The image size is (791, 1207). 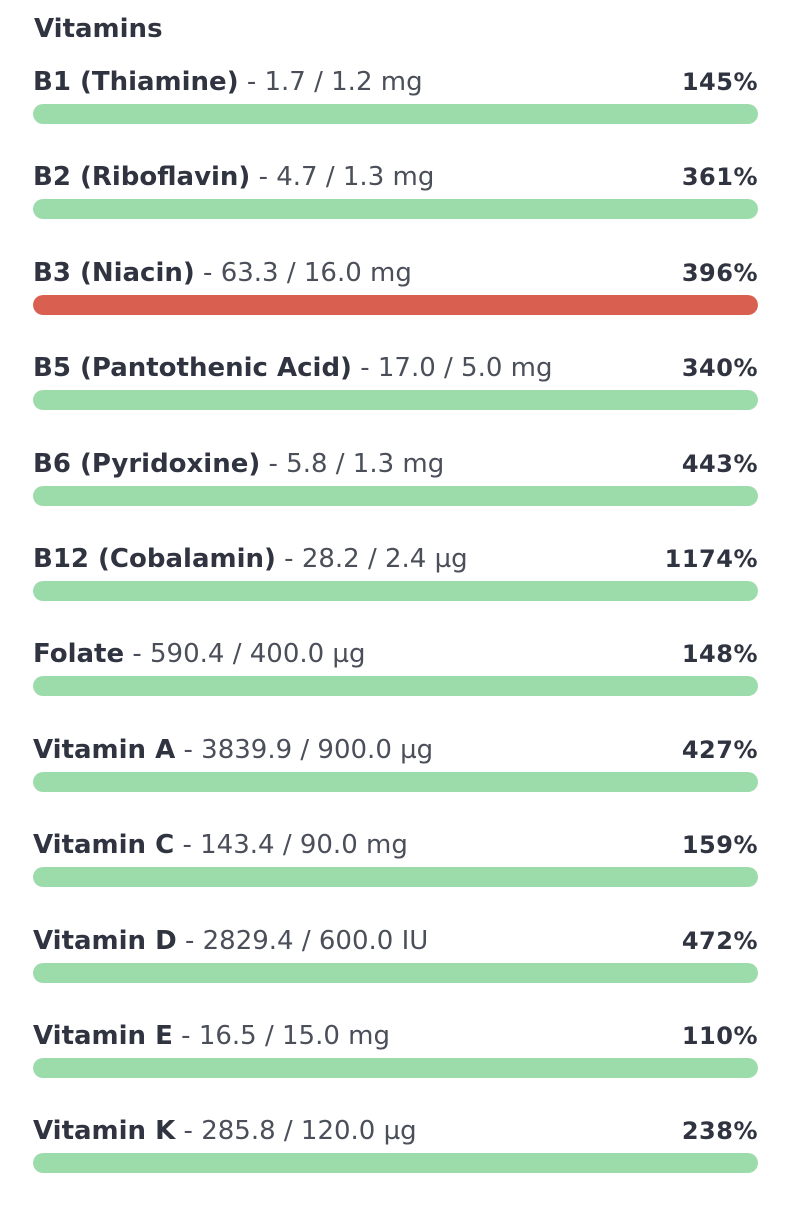 What do you see at coordinates (719, 845) in the screenshot?
I see `nutrient-percent: 159%` at bounding box center [719, 845].